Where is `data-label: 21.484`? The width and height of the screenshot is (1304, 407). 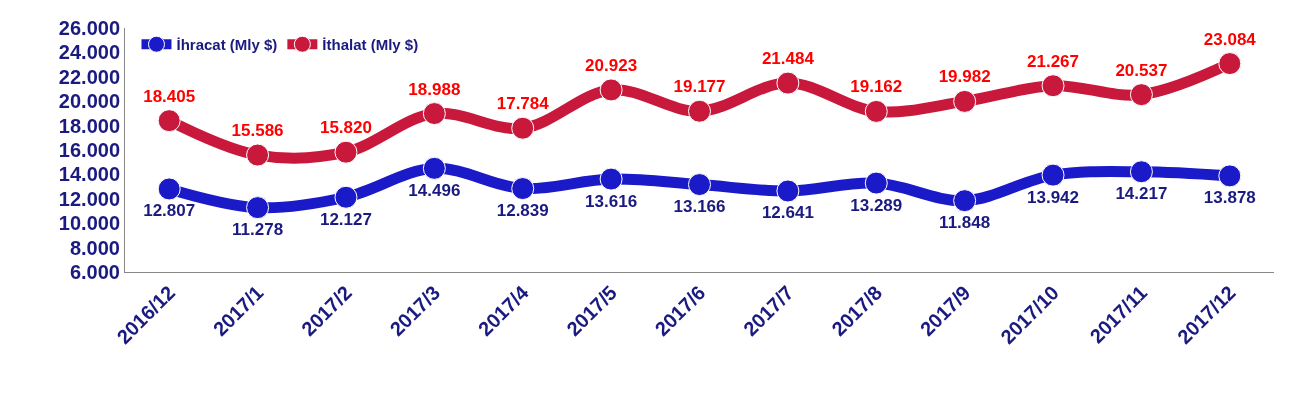 data-label: 21.484 is located at coordinates (788, 59).